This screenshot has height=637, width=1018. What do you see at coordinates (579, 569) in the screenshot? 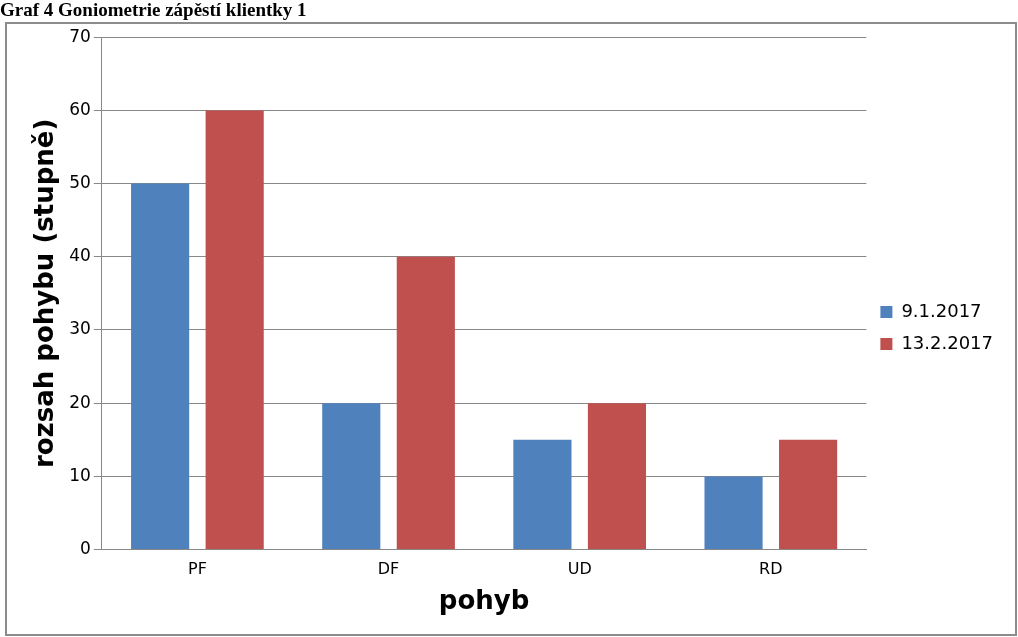
I see `x-tick-label: UD` at bounding box center [579, 569].